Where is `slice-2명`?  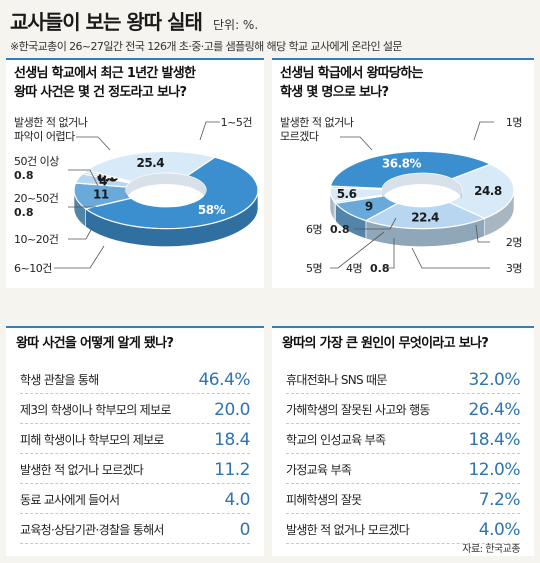 slice-2명 is located at coordinates (425, 215).